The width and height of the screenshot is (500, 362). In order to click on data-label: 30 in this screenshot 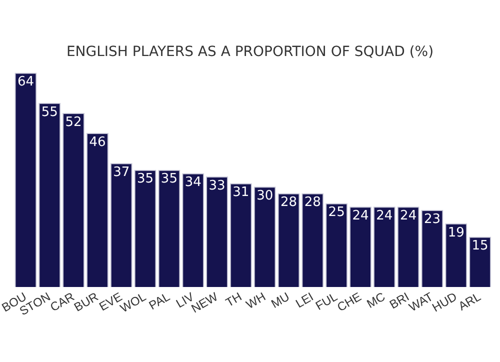, I will do `click(265, 196)`.